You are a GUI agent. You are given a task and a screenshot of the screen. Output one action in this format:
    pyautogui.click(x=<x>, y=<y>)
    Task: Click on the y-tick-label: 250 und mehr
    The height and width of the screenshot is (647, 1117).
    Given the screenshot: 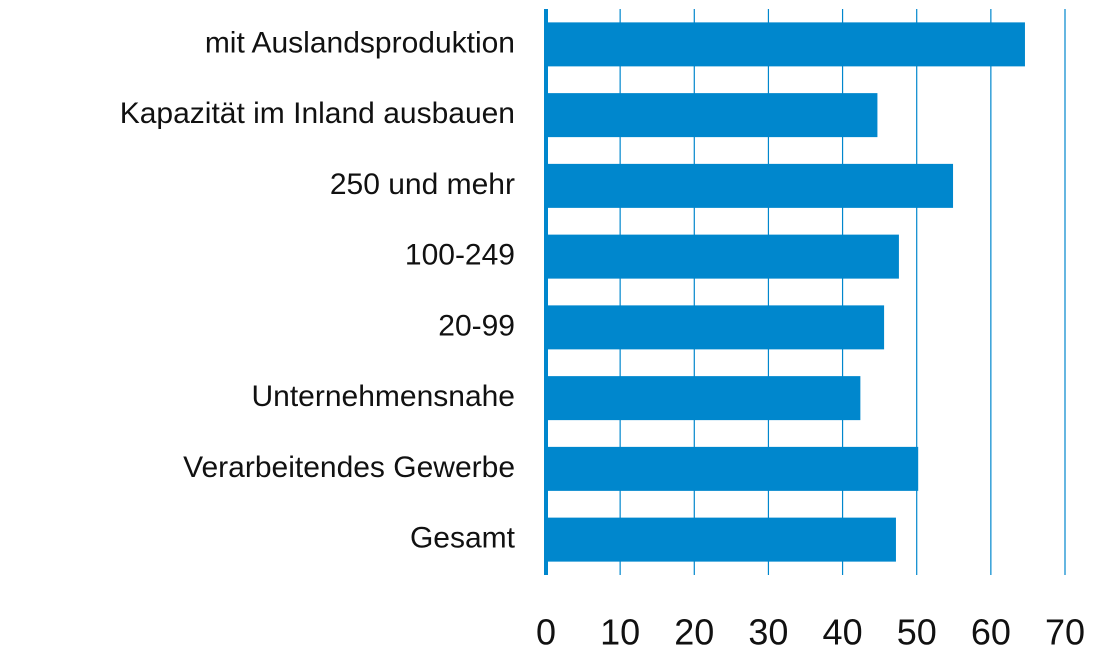 What is the action you would take?
    pyautogui.click(x=422, y=184)
    